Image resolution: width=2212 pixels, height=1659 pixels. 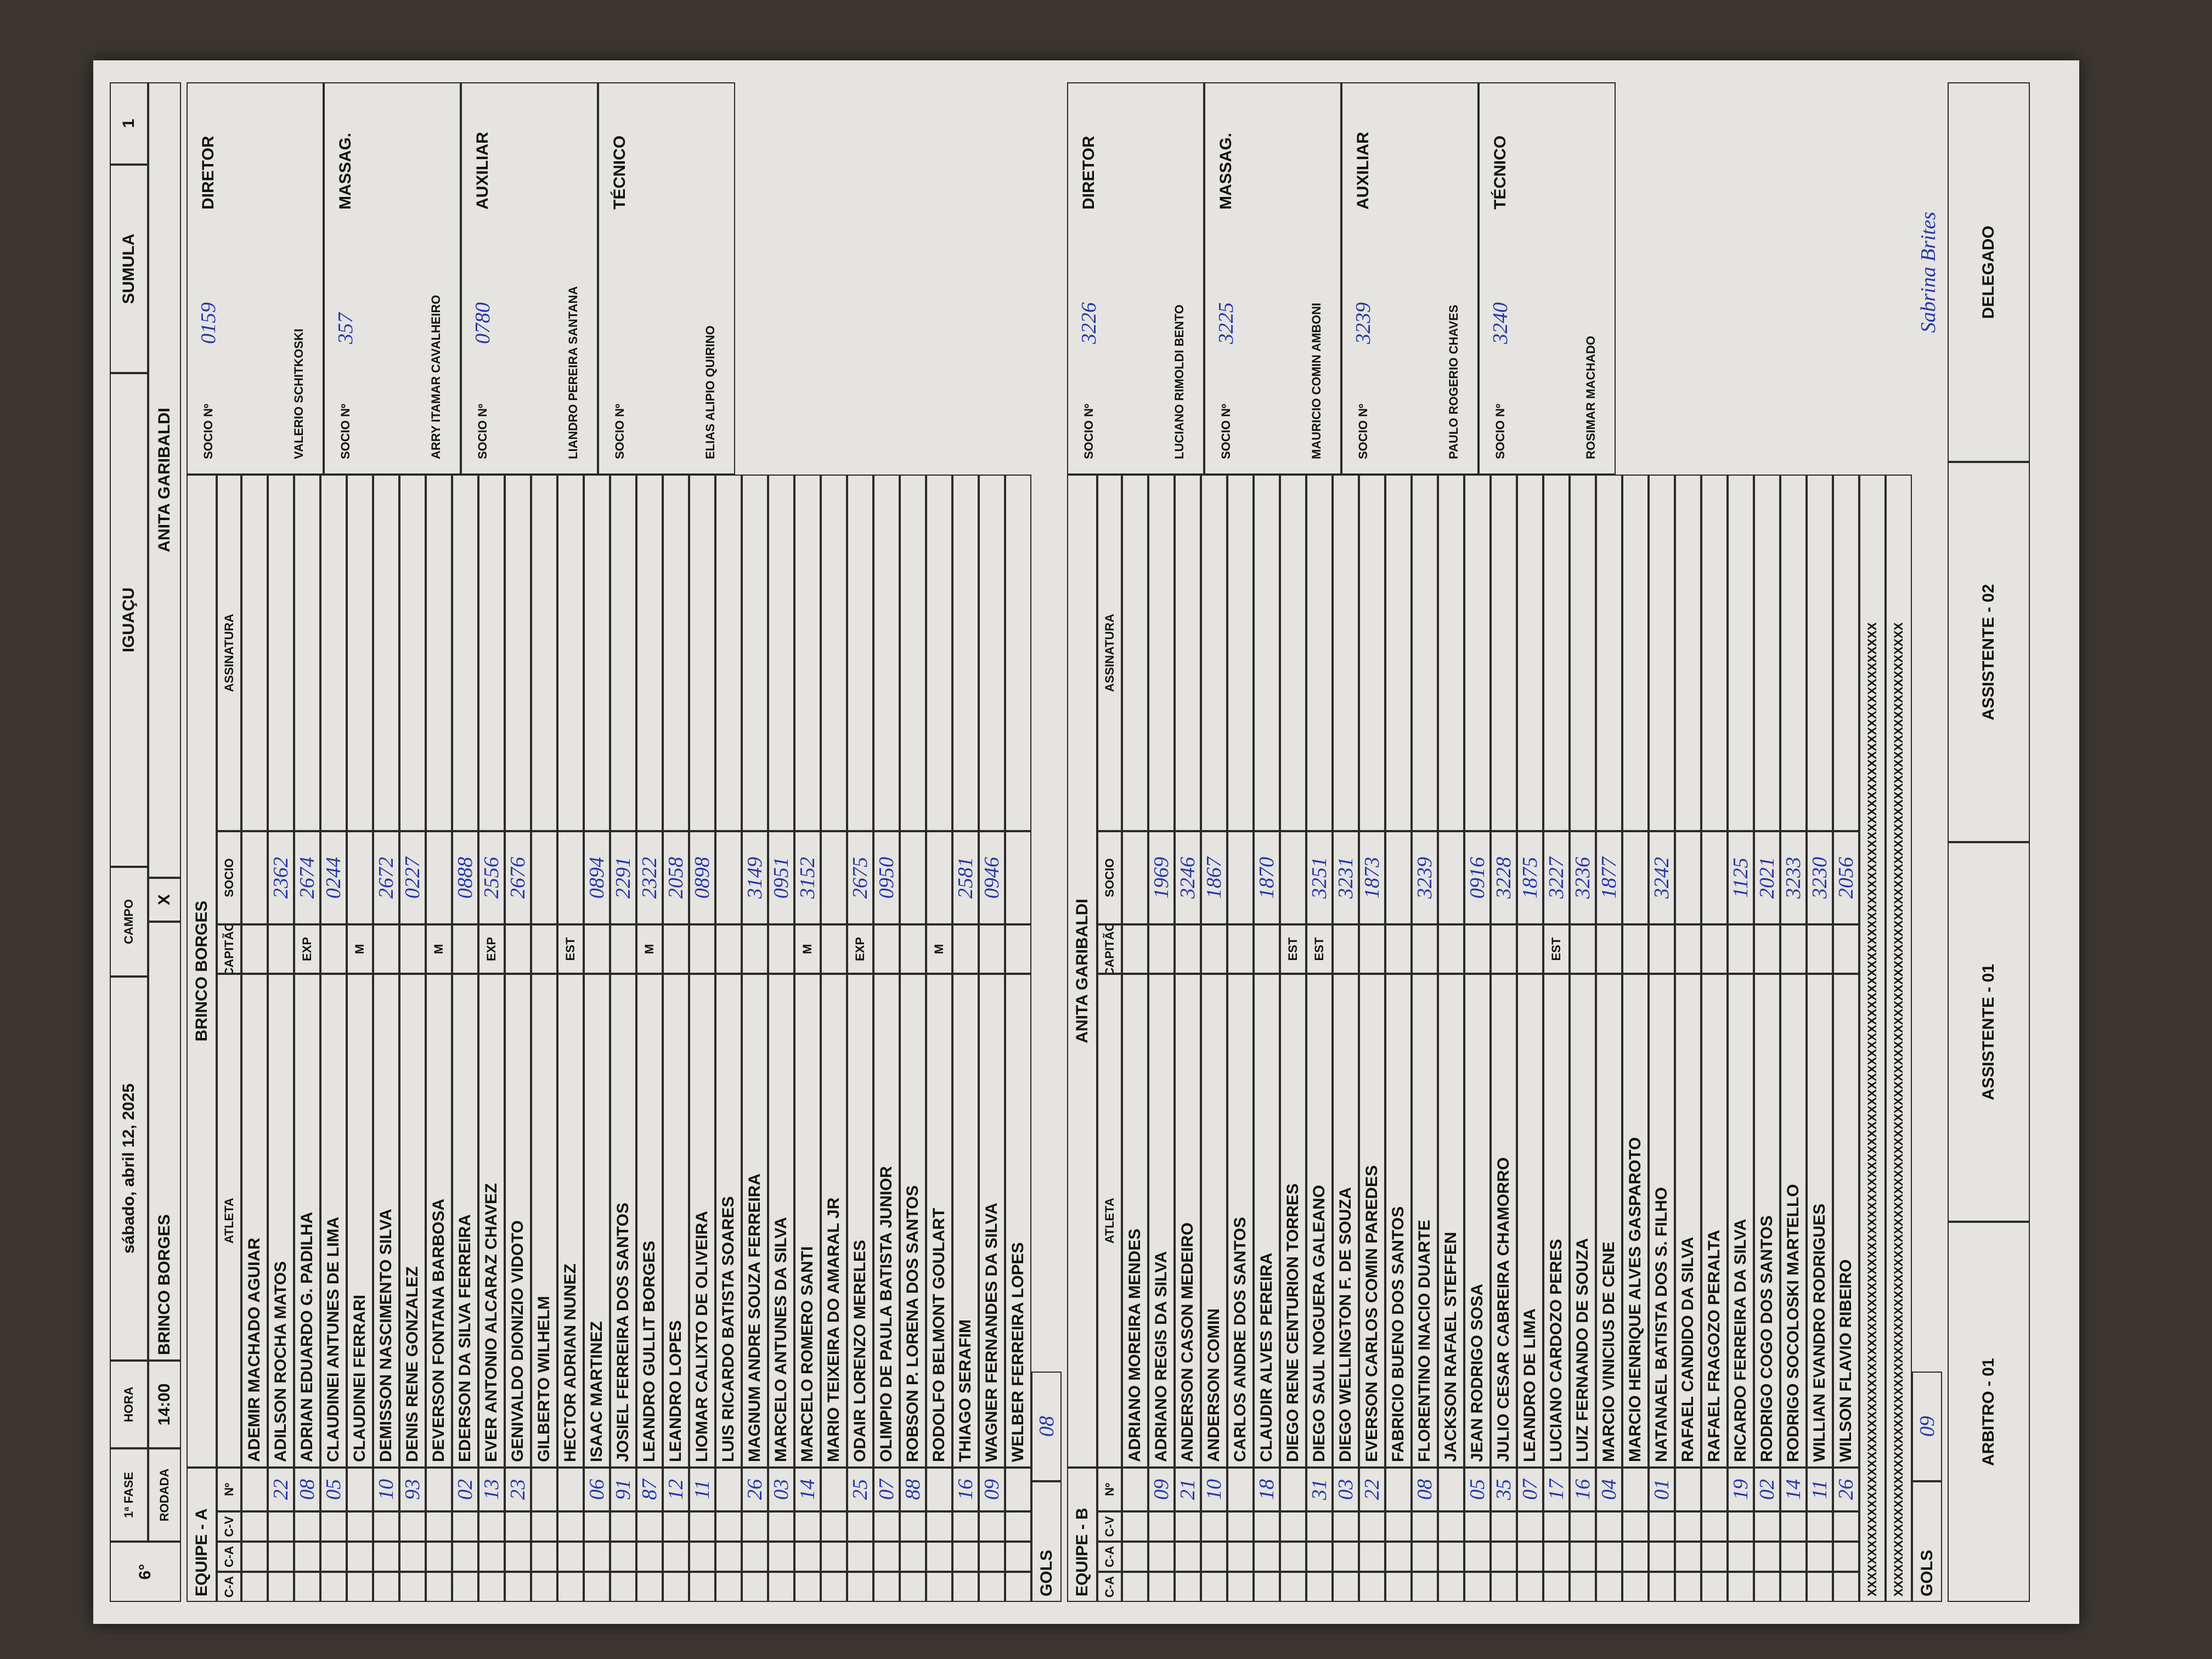 What do you see at coordinates (1453, 381) in the screenshot?
I see `staff-name: PAULO ROGERIO CHAVES` at bounding box center [1453, 381].